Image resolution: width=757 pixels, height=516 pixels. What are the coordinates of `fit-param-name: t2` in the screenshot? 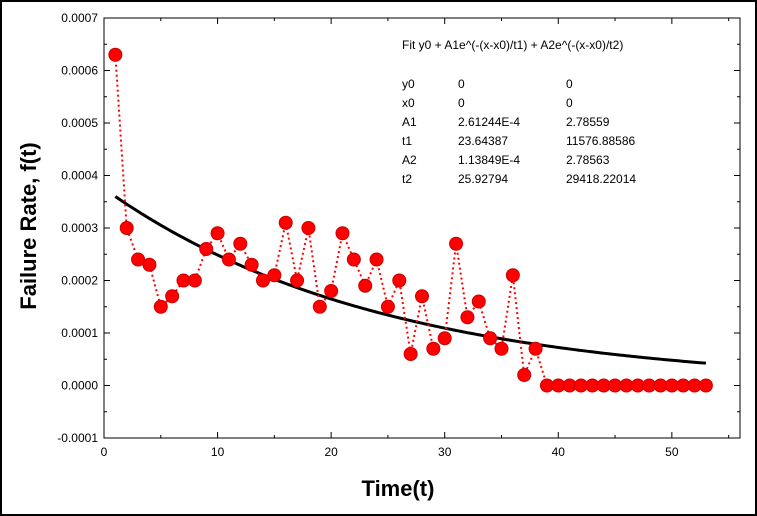 It's located at (407, 179).